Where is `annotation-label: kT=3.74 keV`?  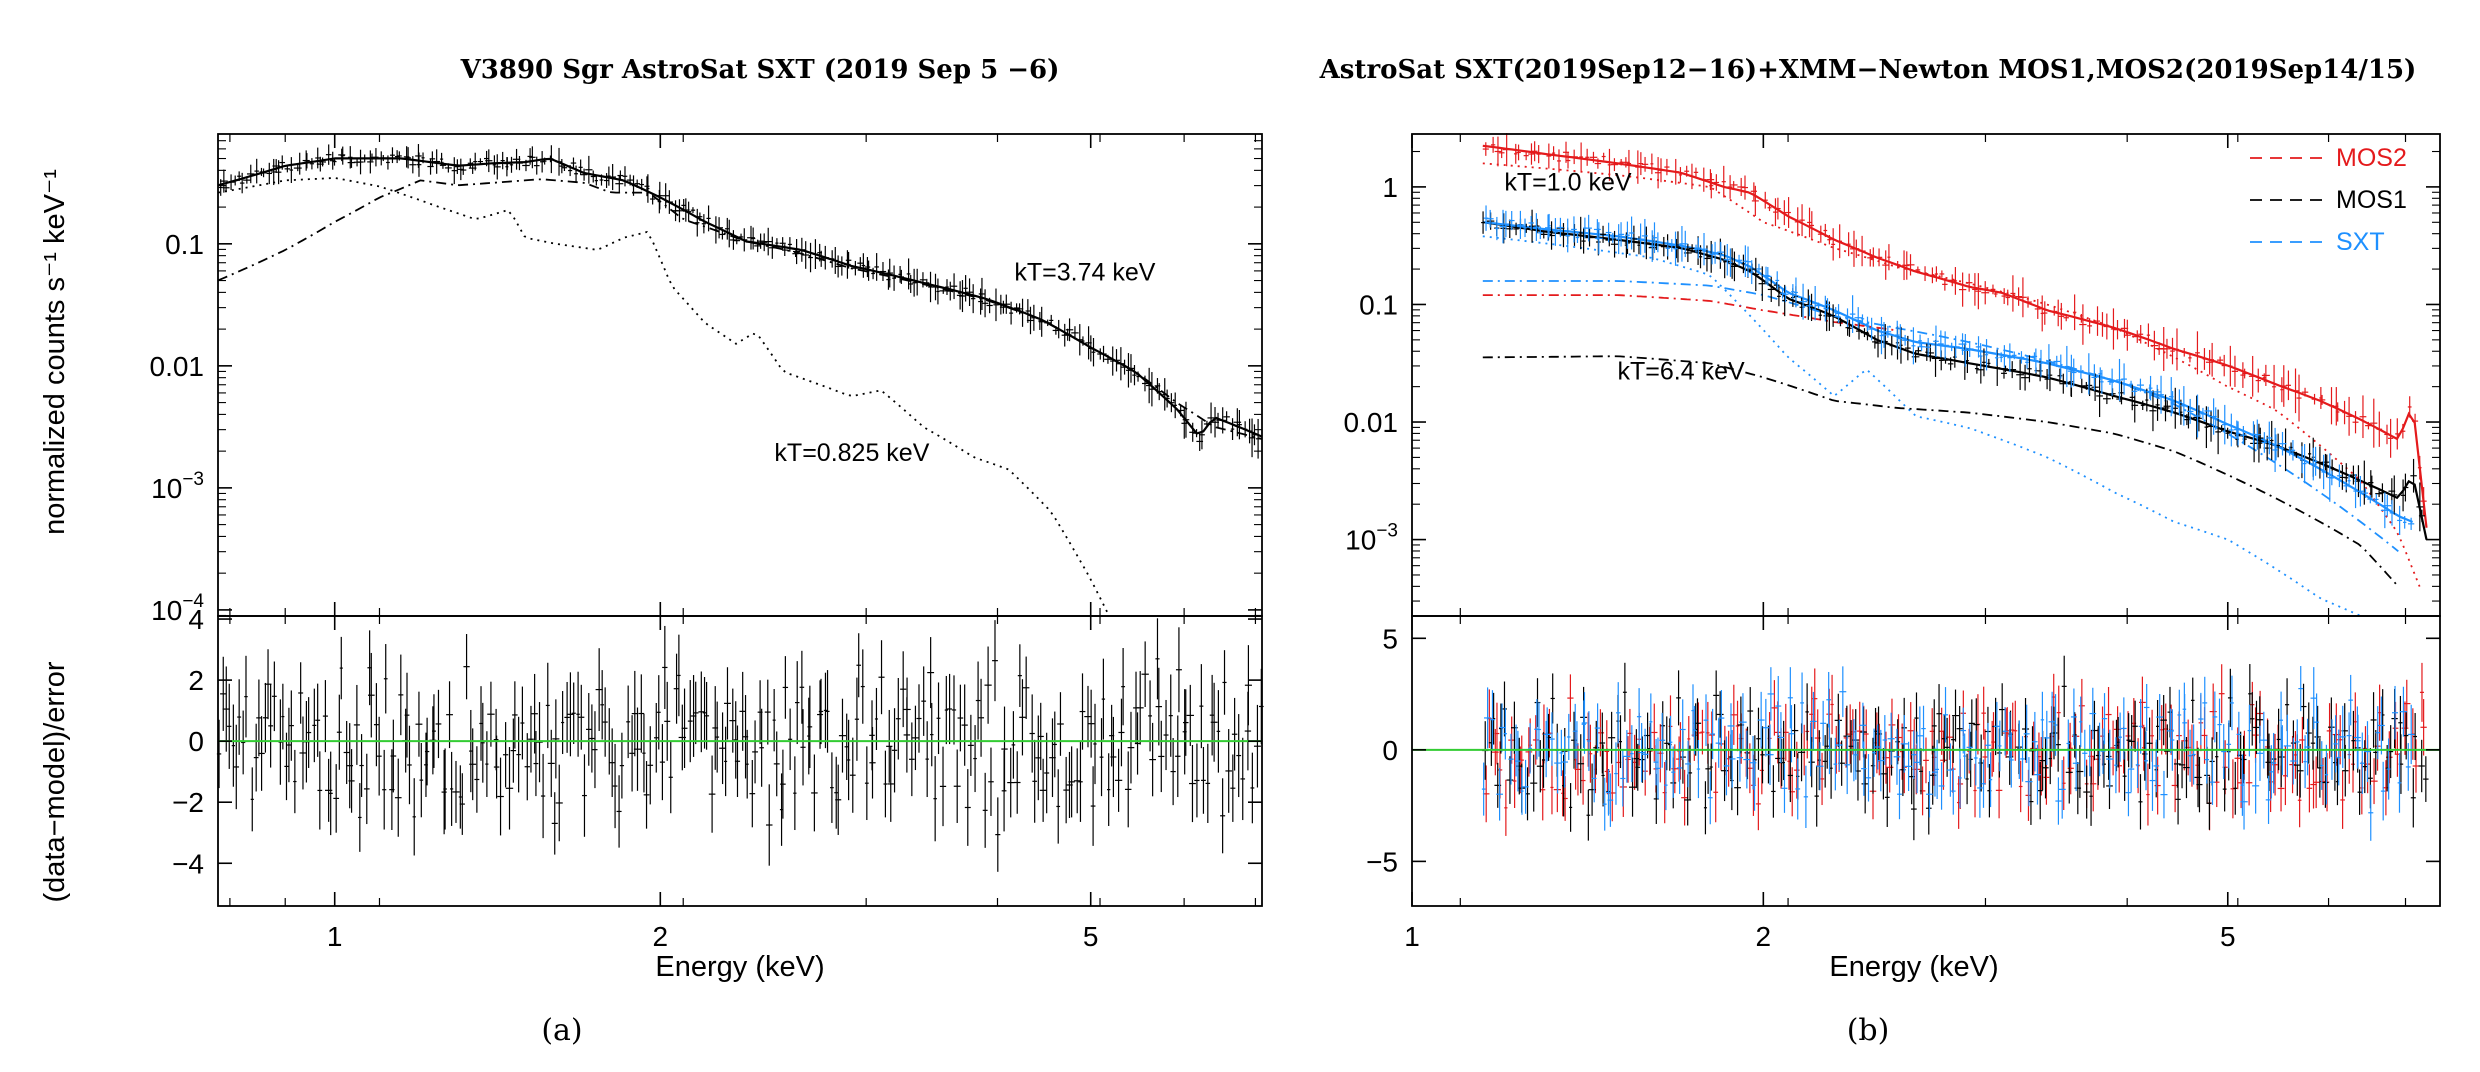
annotation-label: kT=3.74 keV is located at coordinates (1084, 272).